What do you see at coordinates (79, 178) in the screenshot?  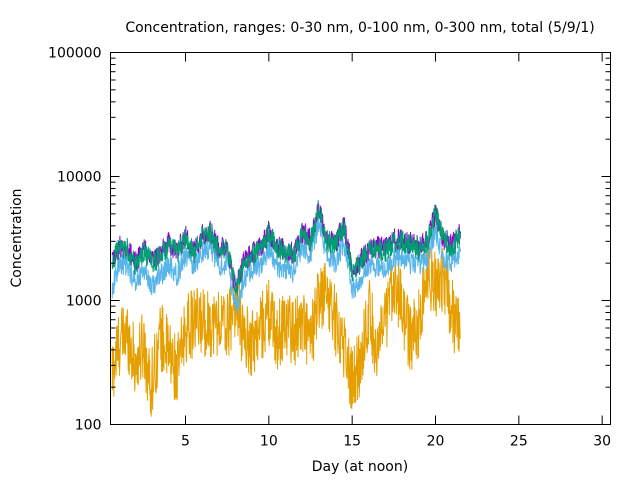 I see `y-tick-label: 10000` at bounding box center [79, 178].